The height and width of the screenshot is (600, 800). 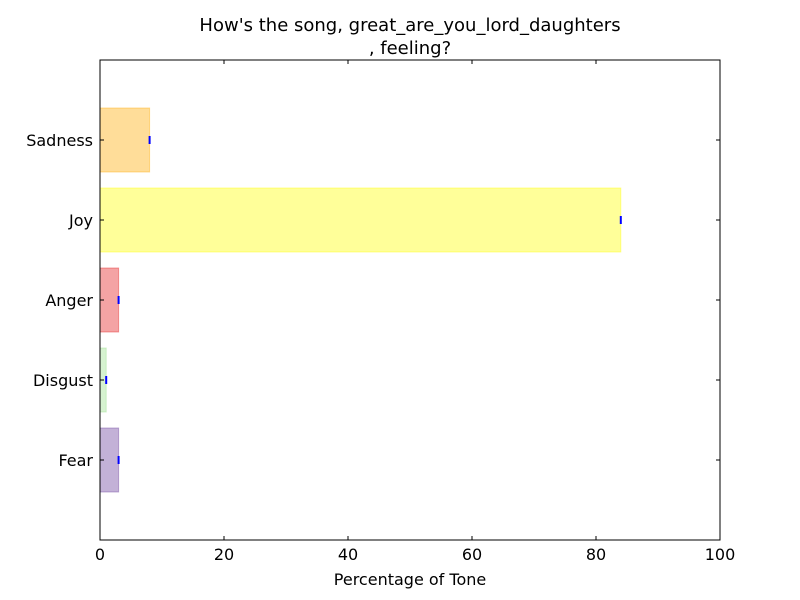 What do you see at coordinates (720, 554) in the screenshot?
I see `x-tick-label-5: 100` at bounding box center [720, 554].